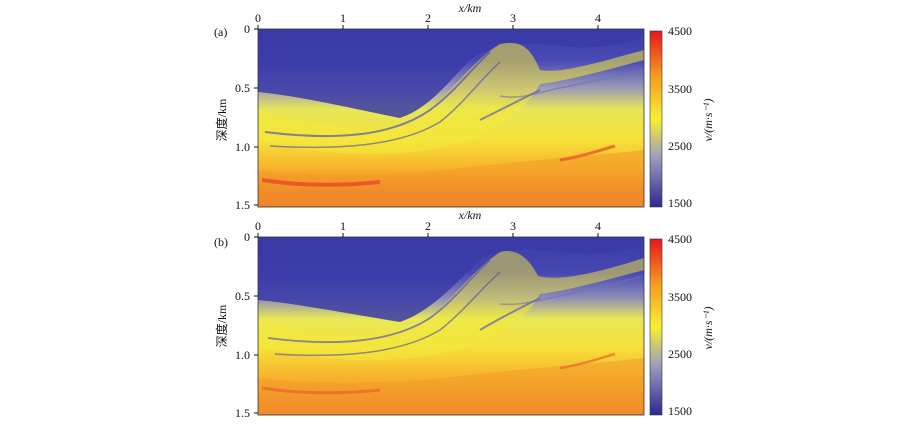  I want to click on panel-label: (b), so click(221, 242).